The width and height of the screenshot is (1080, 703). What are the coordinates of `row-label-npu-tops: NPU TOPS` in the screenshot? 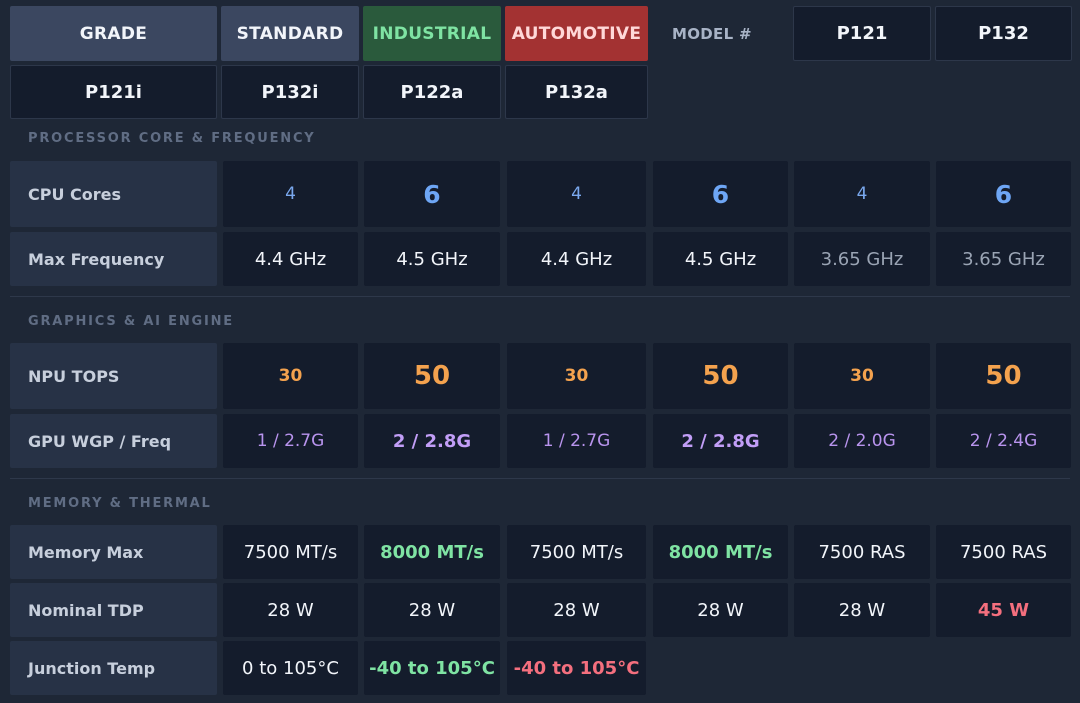 It's located at (113, 376).